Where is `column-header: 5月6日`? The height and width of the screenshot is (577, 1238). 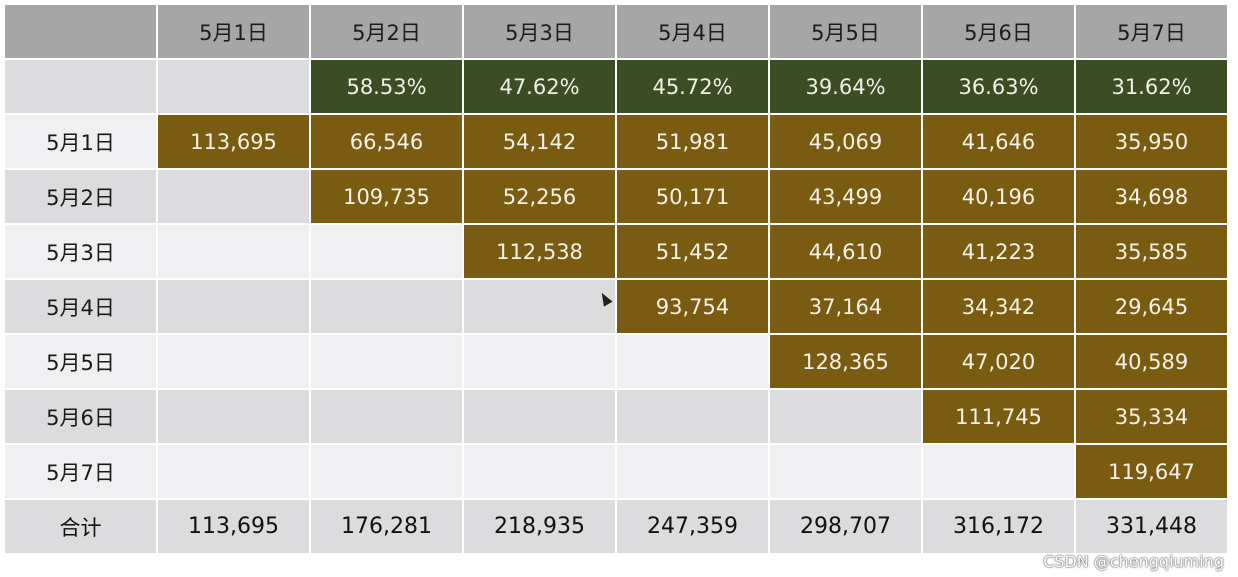 column-header: 5月6日 is located at coordinates (998, 31).